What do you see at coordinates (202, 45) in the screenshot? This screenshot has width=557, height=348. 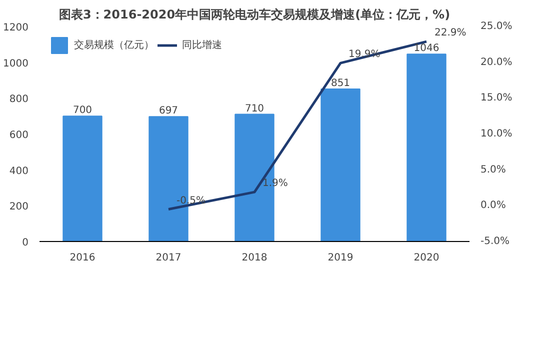 I see `legend-label: 同比增速` at bounding box center [202, 45].